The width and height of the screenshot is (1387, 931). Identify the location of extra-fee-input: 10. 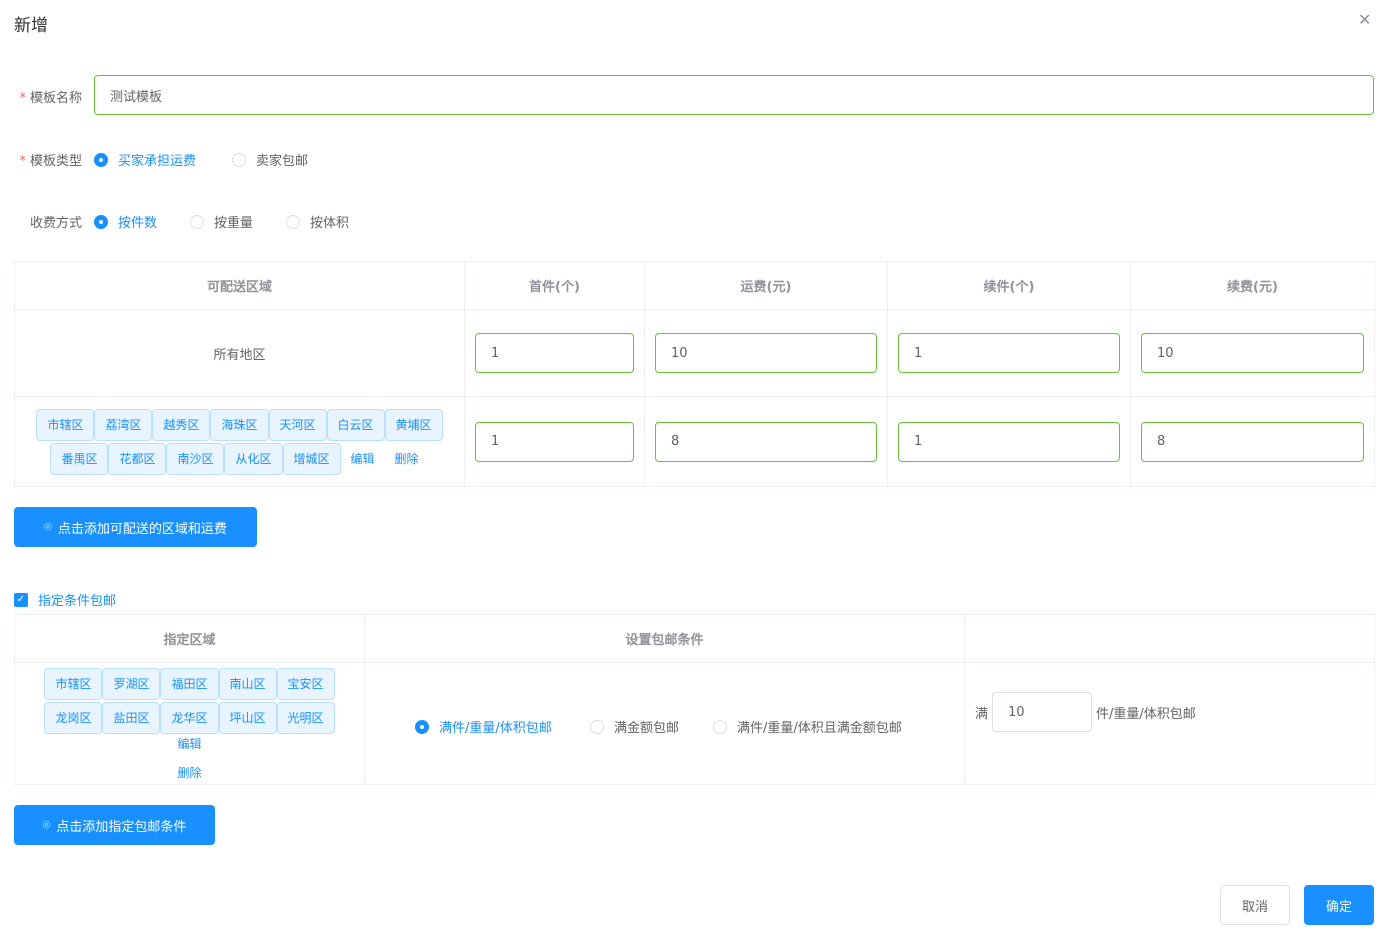
(1252, 353).